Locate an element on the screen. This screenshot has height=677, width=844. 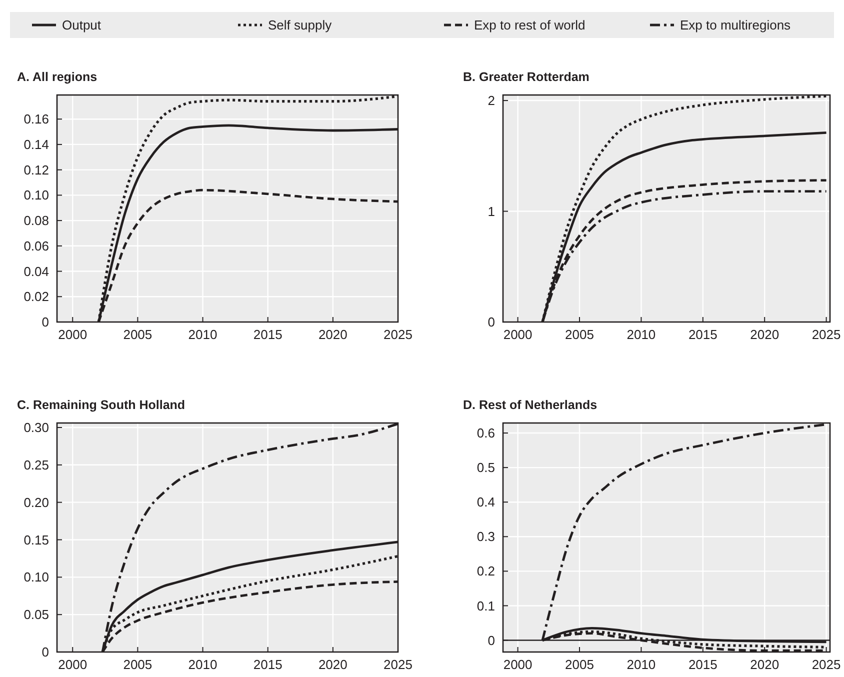
y-tick-label: 0.30 is located at coordinates (36, 428).